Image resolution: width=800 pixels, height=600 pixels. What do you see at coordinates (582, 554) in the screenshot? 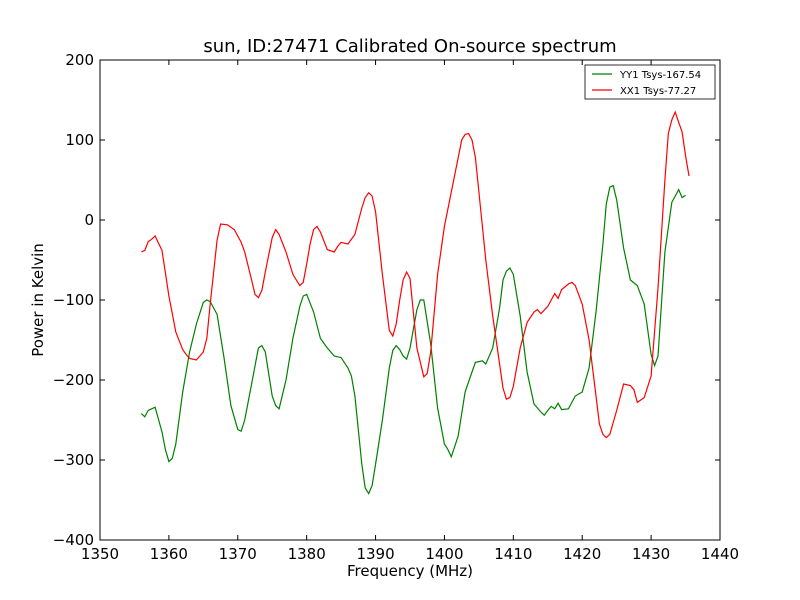
I see `x-tick-label: 1420` at bounding box center [582, 554].